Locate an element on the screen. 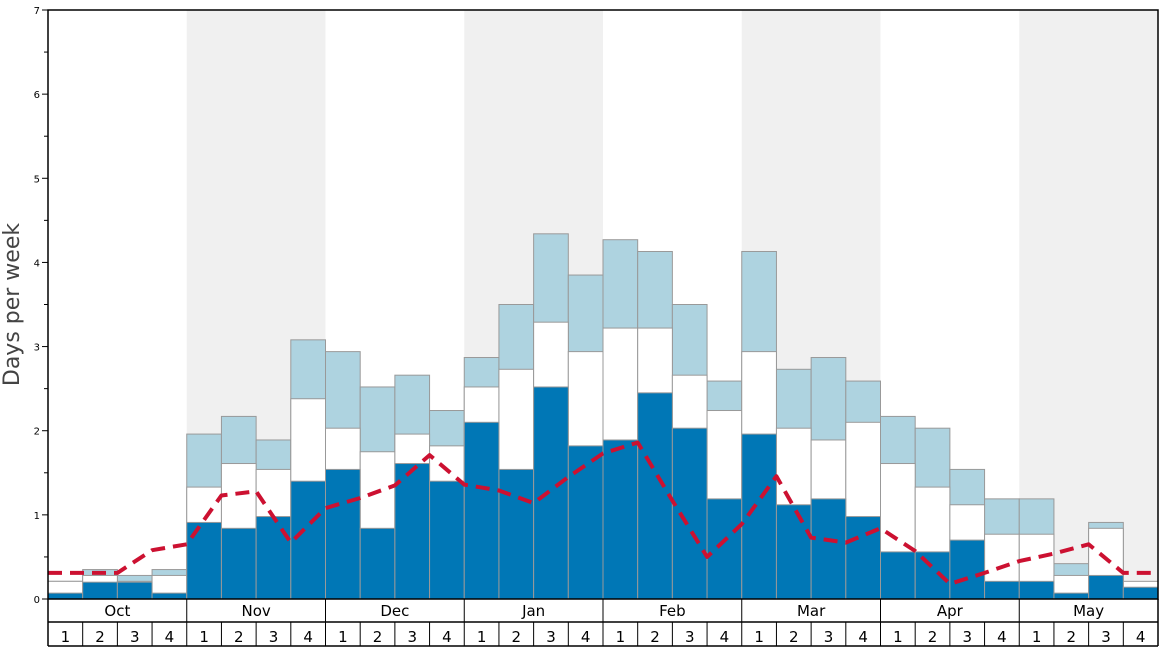  y-tick-label: 4 is located at coordinates (37, 263).